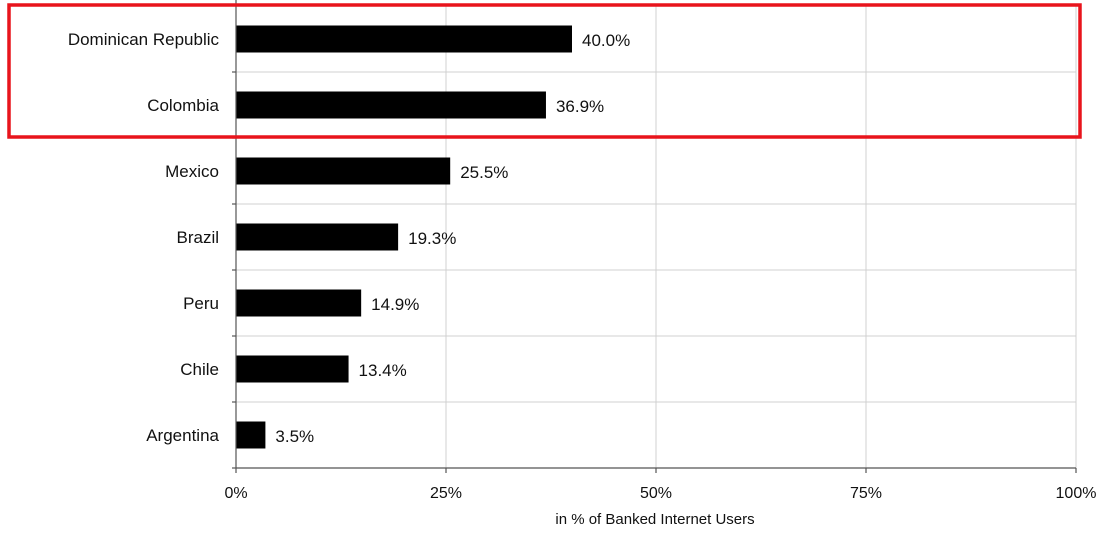  What do you see at coordinates (235, 493) in the screenshot?
I see `x-tick-label: 0%` at bounding box center [235, 493].